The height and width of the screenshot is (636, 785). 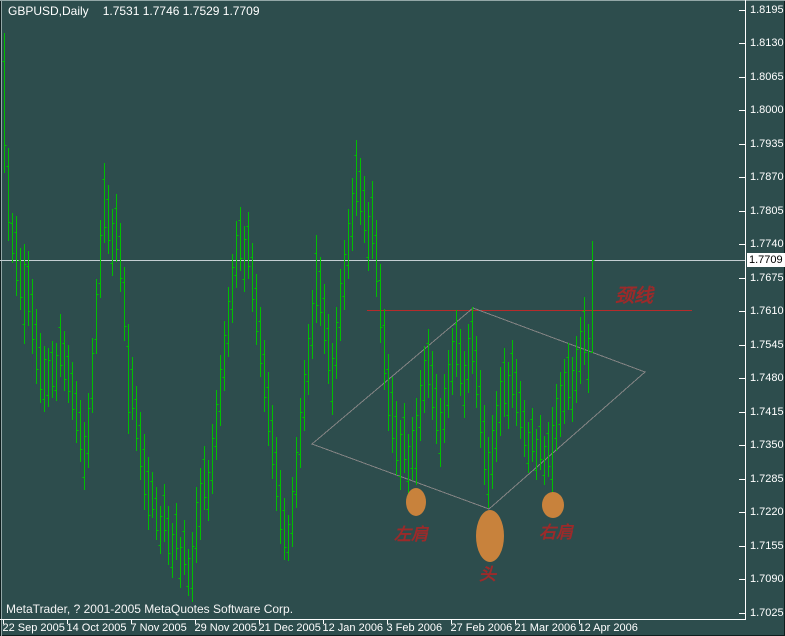 I want to click on price-tick-label: 1.7220, so click(x=767, y=511).